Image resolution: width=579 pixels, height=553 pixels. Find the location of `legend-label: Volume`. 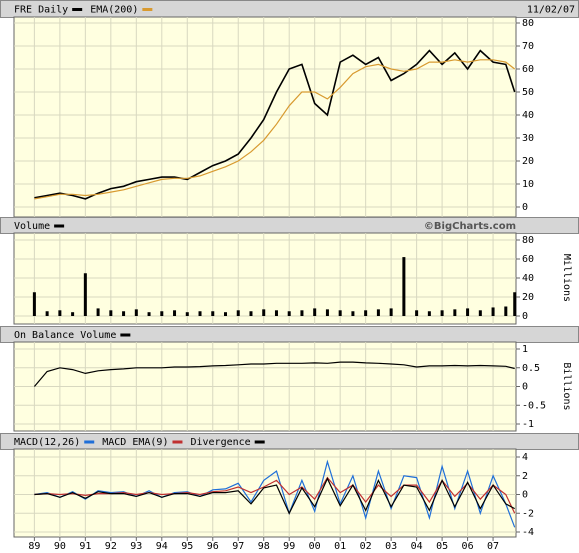

legend-label: Volume is located at coordinates (32, 226).